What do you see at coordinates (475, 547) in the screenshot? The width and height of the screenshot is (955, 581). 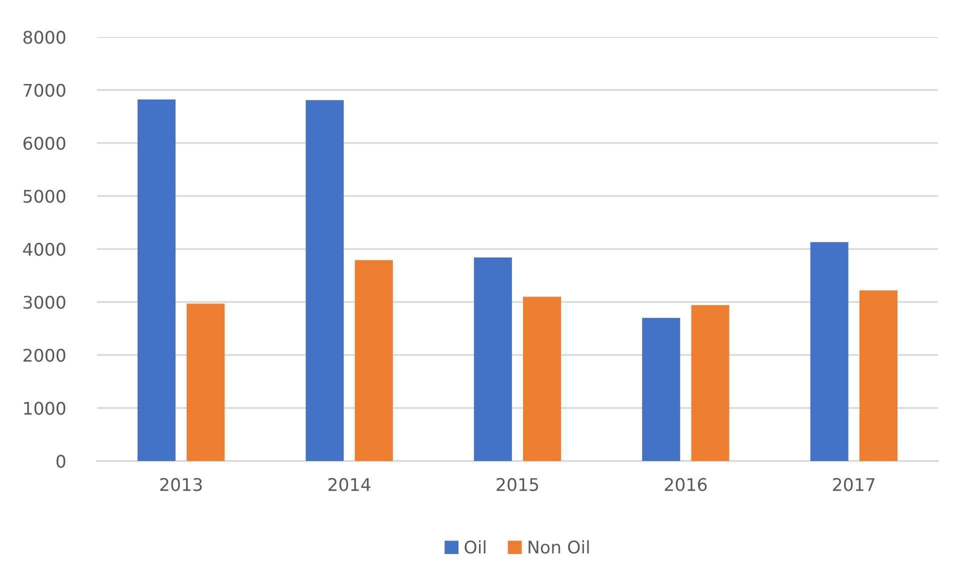 I see `legend-label: Oil` at bounding box center [475, 547].